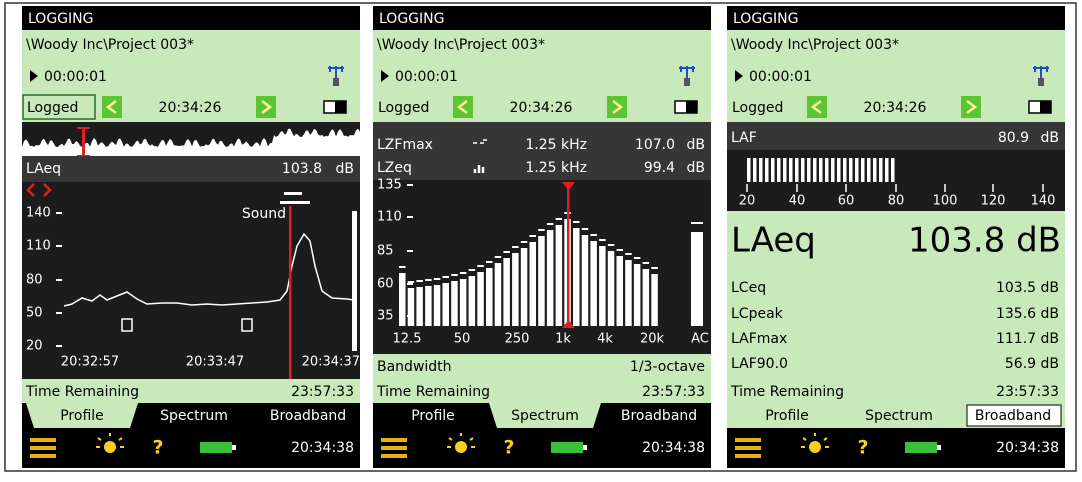 The width and height of the screenshot is (1082, 482). What do you see at coordinates (556, 145) in the screenshot?
I see `row-frequency: 1.25 kHz` at bounding box center [556, 145].